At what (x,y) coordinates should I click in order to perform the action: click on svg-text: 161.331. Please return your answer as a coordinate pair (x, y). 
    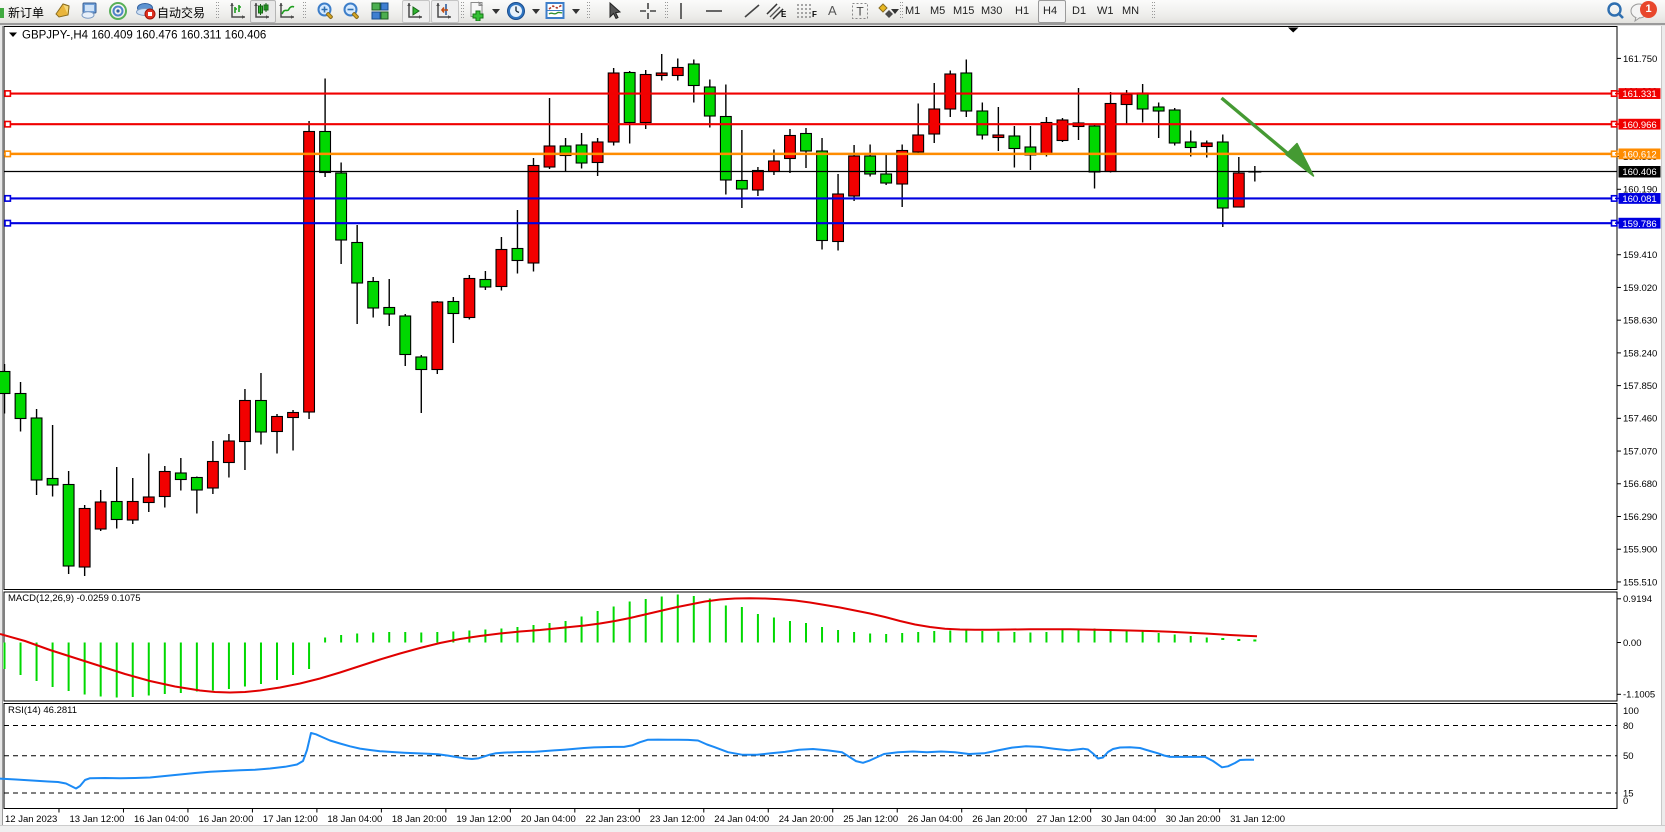
    Looking at the image, I should click on (1639, 94).